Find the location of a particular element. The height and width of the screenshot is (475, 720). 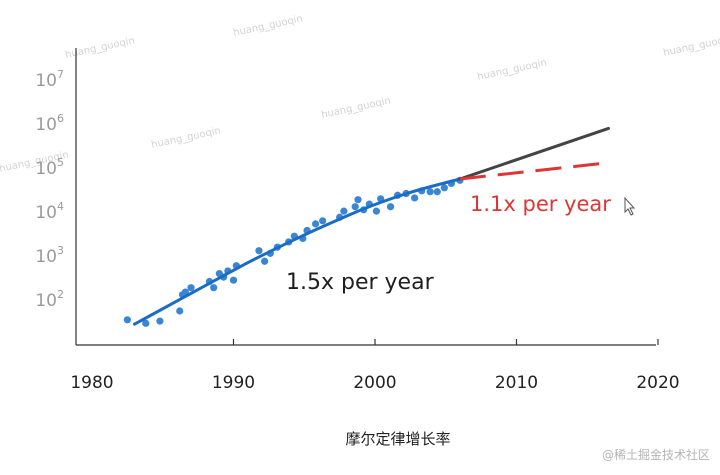

trend-line-1-5x is located at coordinates (534, 153).